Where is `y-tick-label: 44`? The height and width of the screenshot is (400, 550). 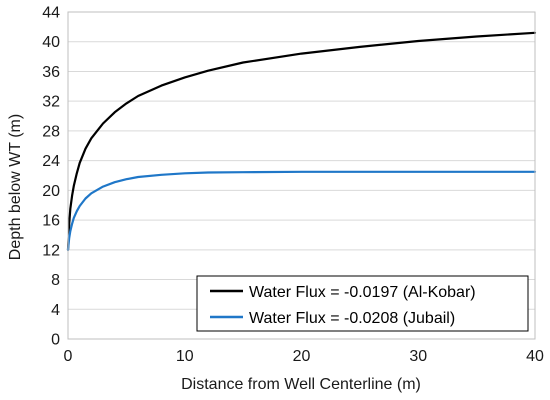 y-tick-label: 44 is located at coordinates (51, 13).